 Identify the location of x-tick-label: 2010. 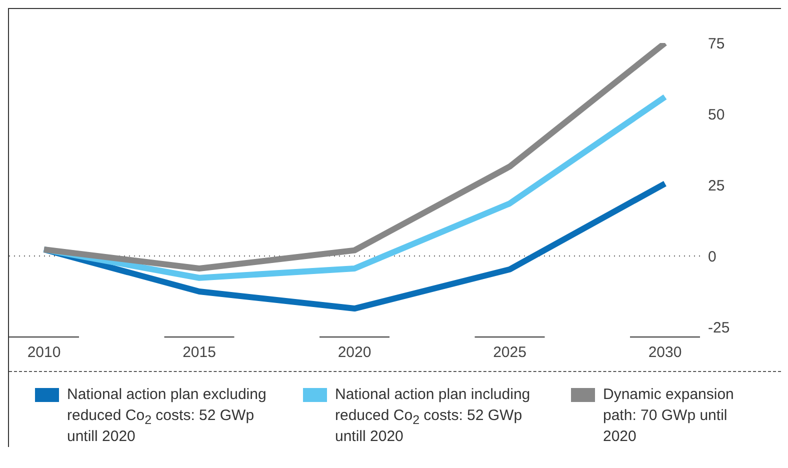
(44, 352).